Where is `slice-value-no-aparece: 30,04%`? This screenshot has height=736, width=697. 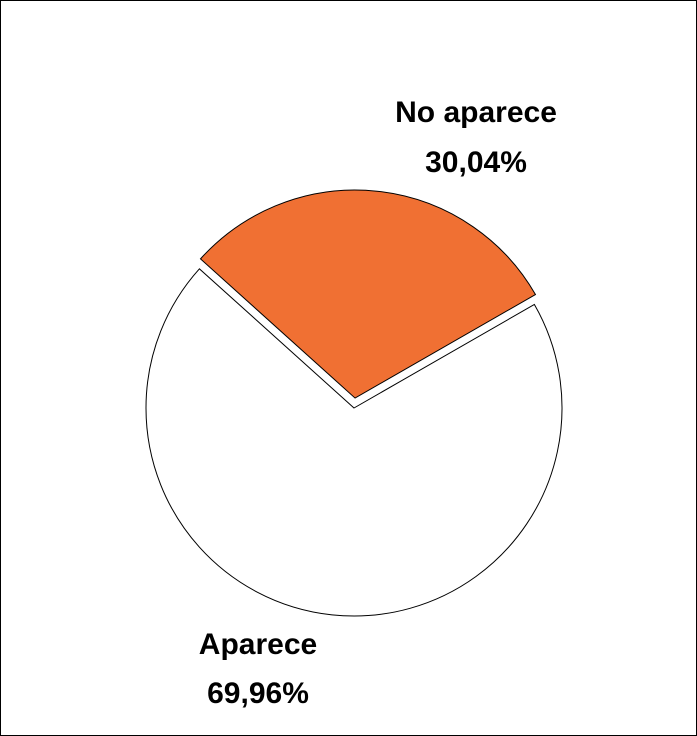
slice-value-no-aparece: 30,04% is located at coordinates (476, 162).